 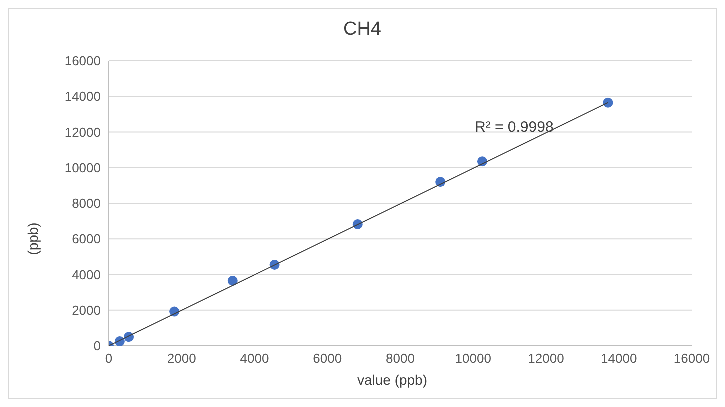 What do you see at coordinates (400, 358) in the screenshot?
I see `x-tick-label: 8000` at bounding box center [400, 358].